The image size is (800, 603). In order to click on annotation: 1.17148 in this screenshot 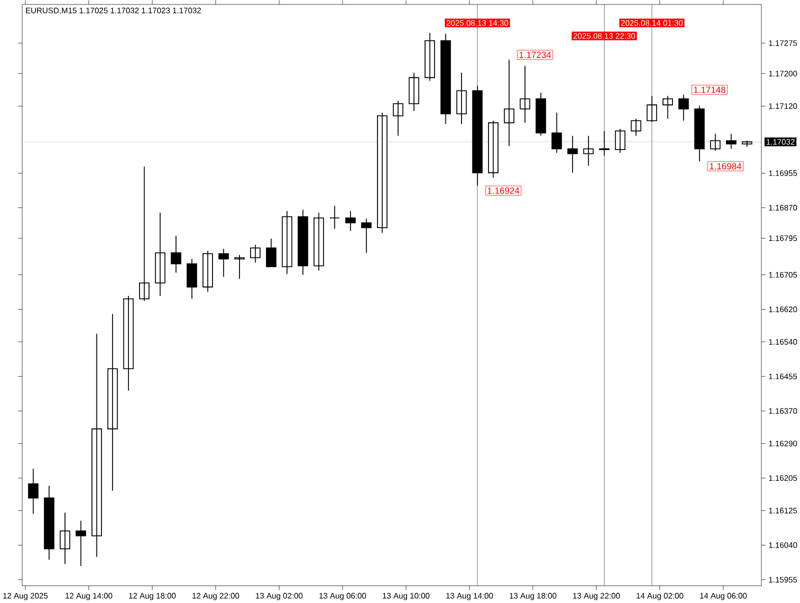, I will do `click(710, 90)`.